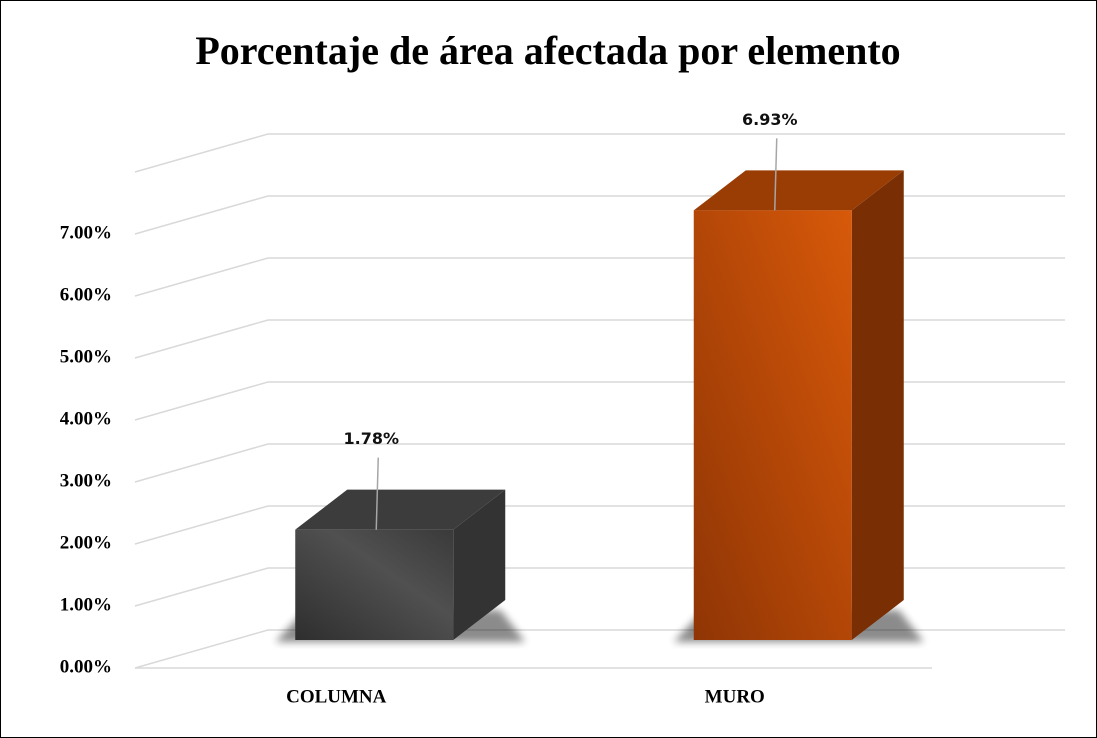 This screenshot has height=738, width=1097. What do you see at coordinates (547, 50) in the screenshot?
I see `chart-title: Porcentaje de área afectada por elemento` at bounding box center [547, 50].